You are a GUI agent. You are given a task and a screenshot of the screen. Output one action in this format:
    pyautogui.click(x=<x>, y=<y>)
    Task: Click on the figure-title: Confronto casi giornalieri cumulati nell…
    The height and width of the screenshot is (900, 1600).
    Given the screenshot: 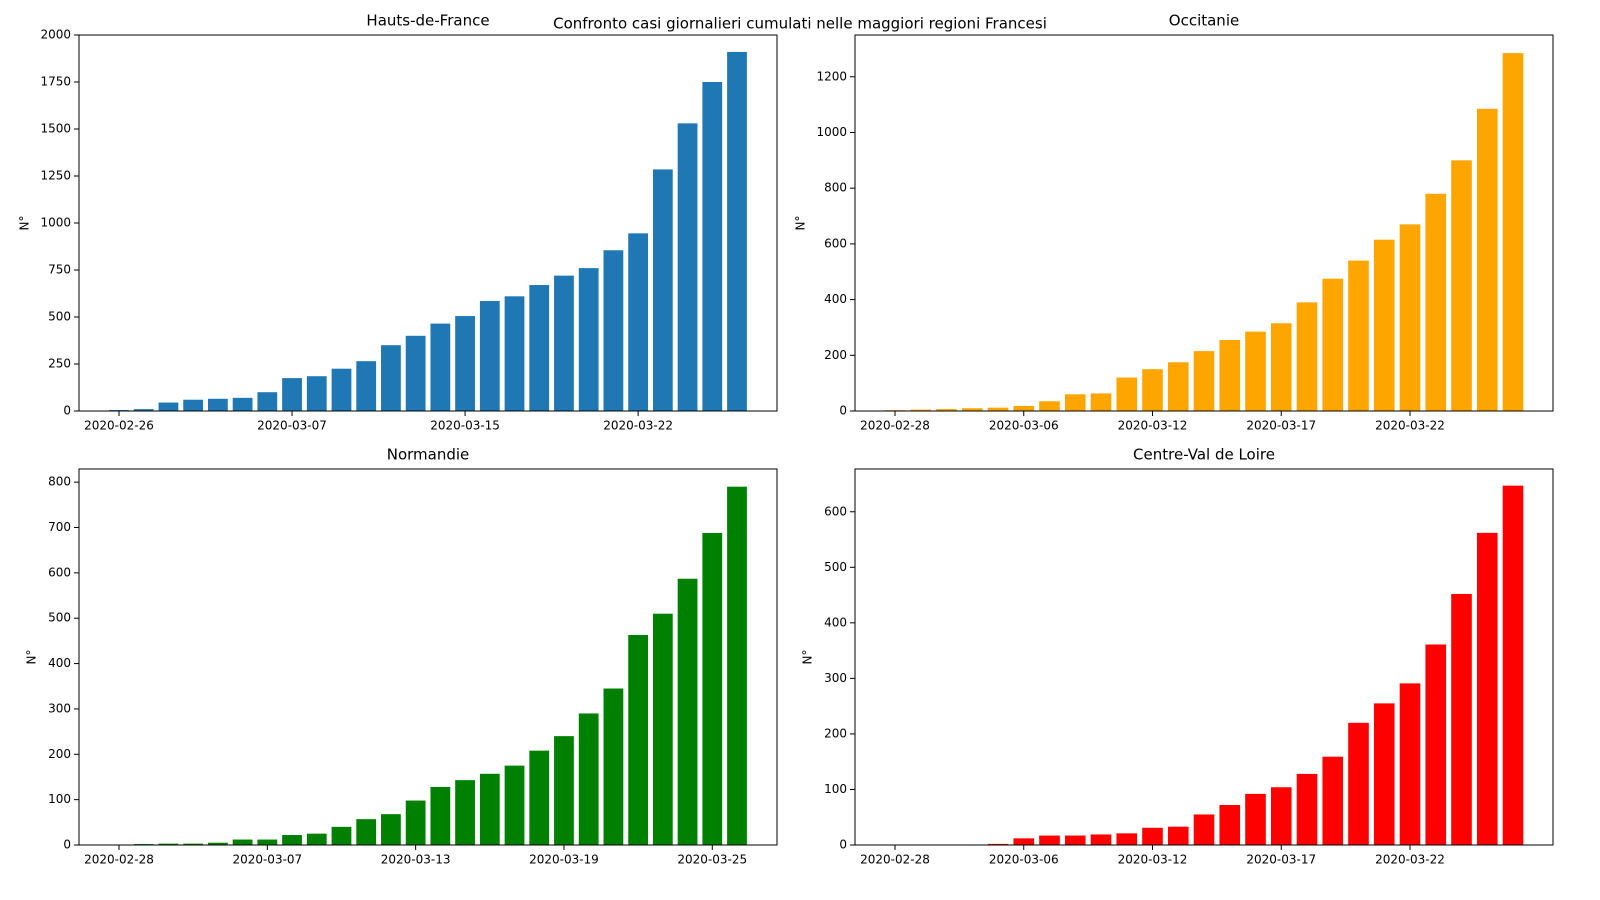 What is the action you would take?
    pyautogui.click(x=800, y=24)
    